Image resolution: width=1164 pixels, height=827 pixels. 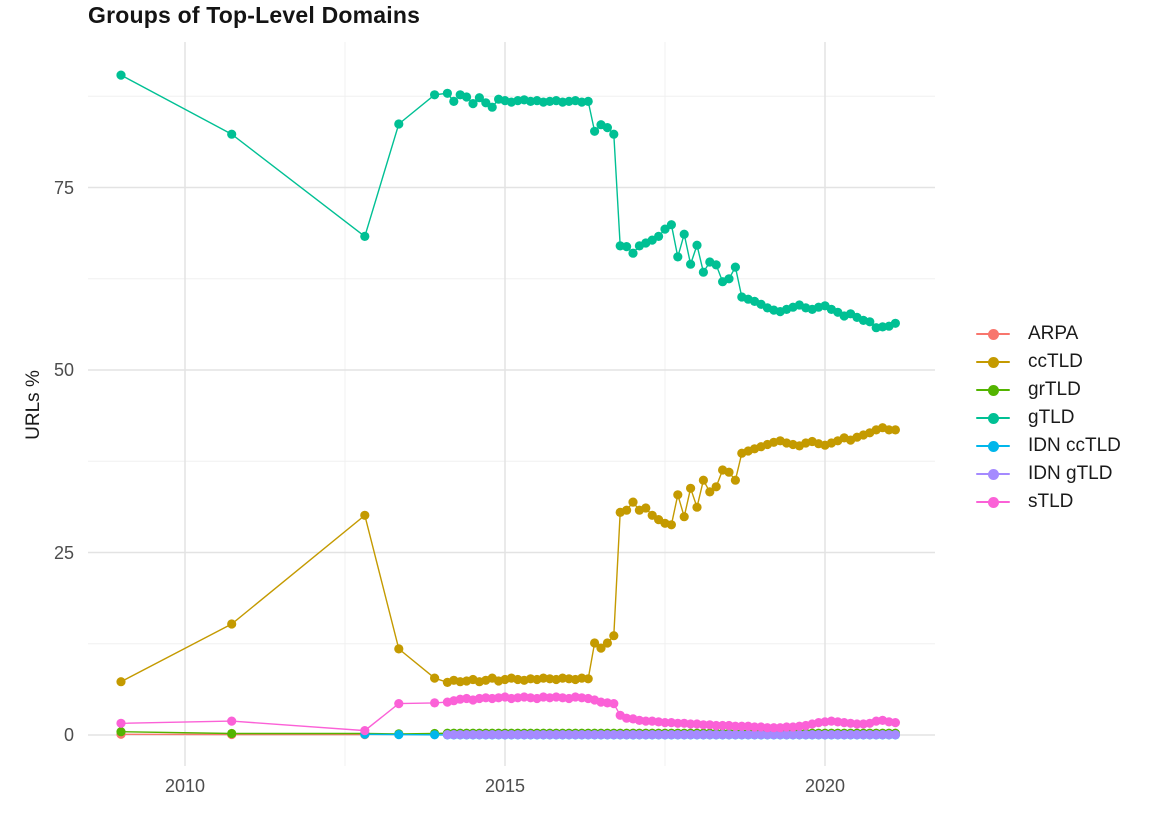 What do you see at coordinates (1048, 334) in the screenshot?
I see `legend-item-ARPA: ARPA` at bounding box center [1048, 334].